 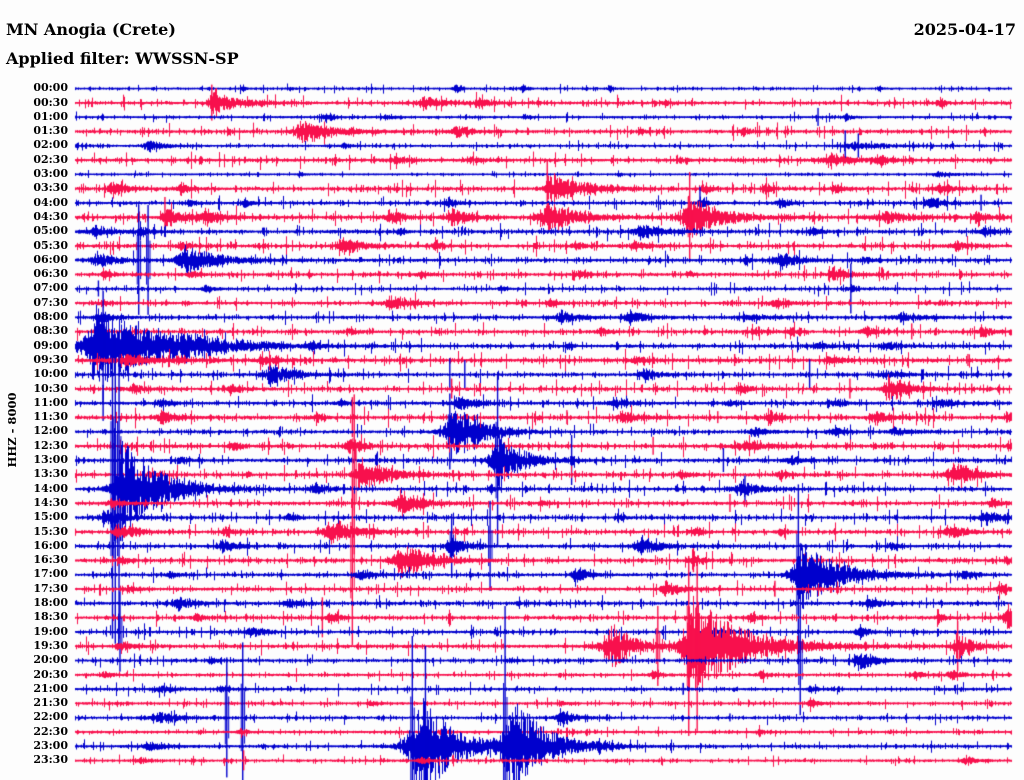 What do you see at coordinates (50, 545) in the screenshot?
I see `time-label: 16:00` at bounding box center [50, 545].